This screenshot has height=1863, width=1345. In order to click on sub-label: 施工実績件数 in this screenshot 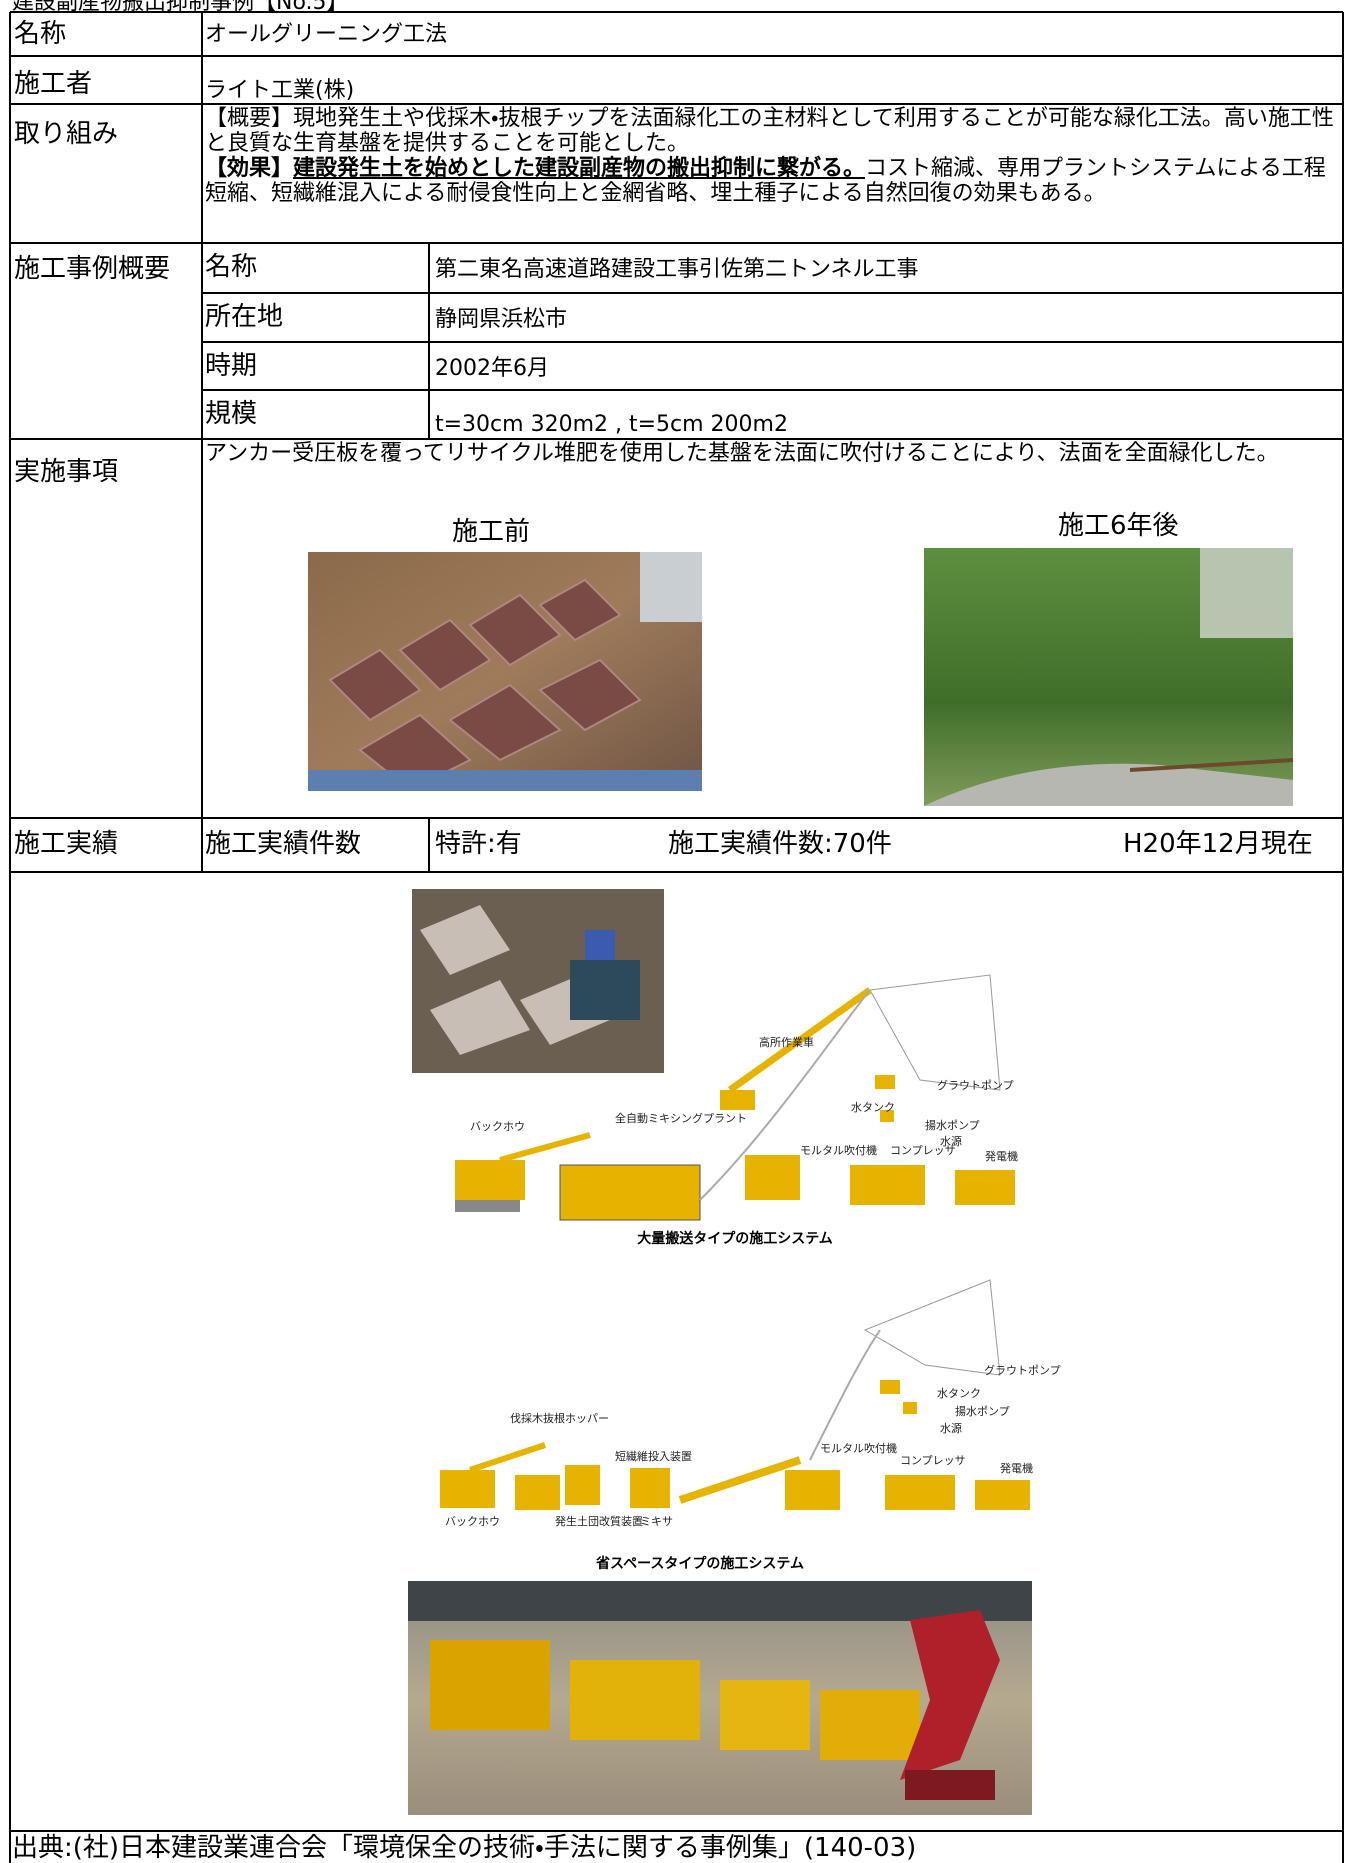, I will do `click(283, 844)`.